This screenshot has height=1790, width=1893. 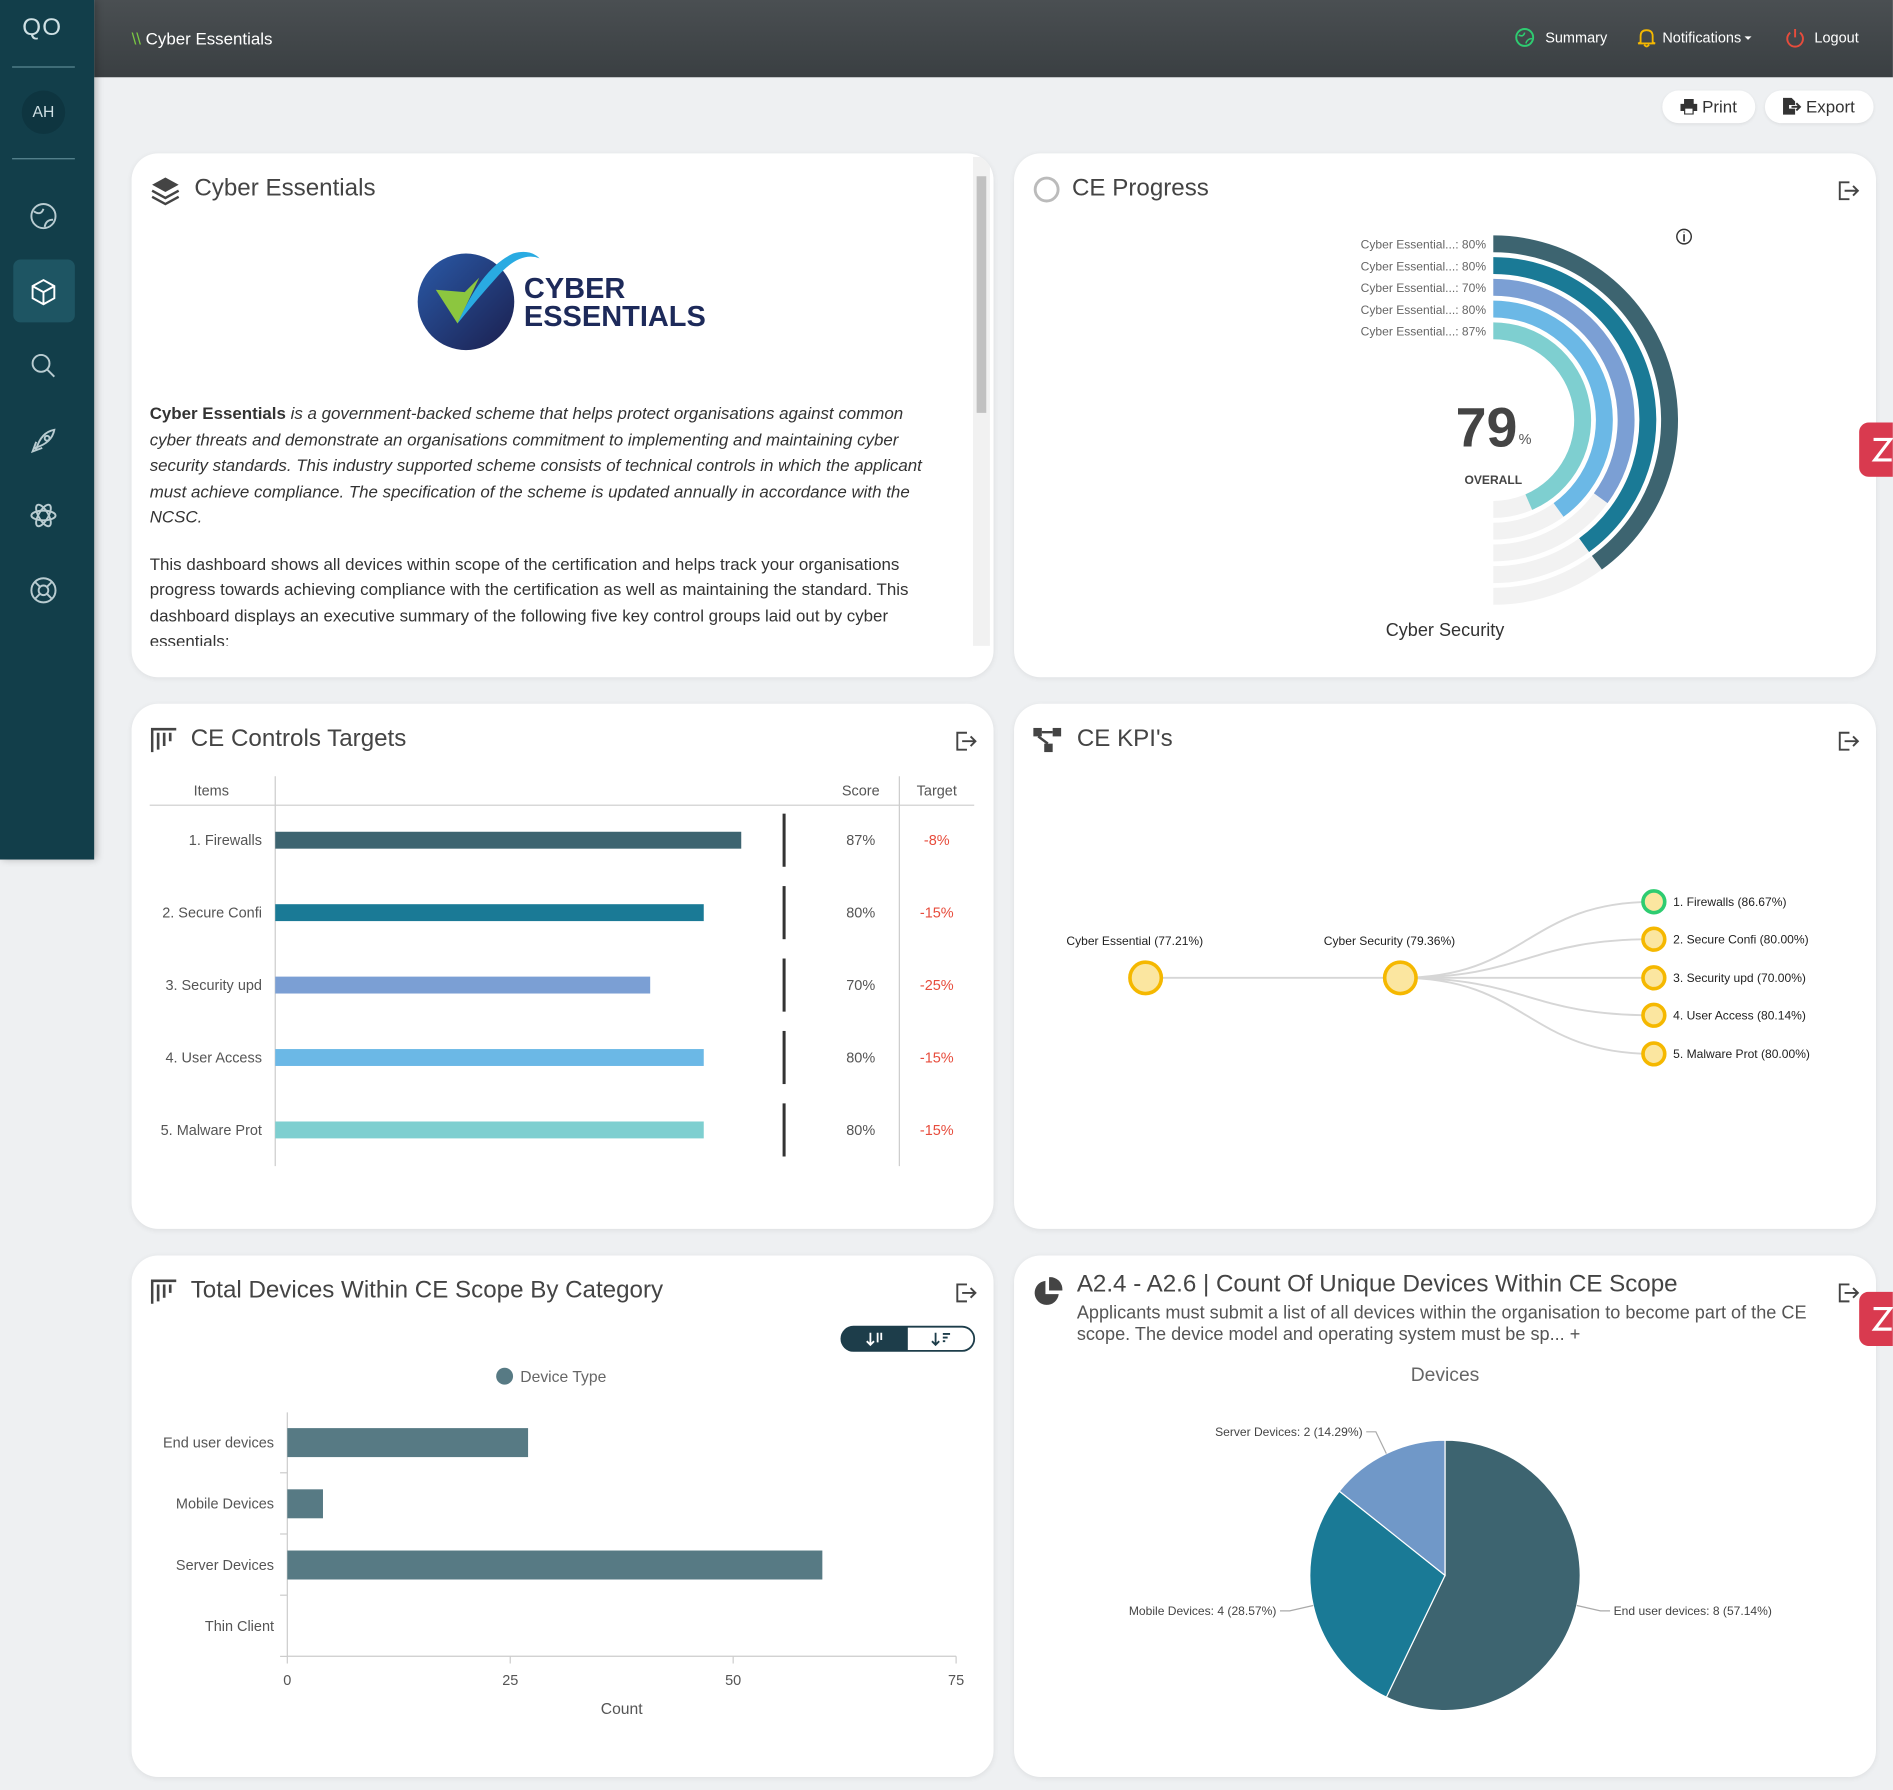 I want to click on node-label: 5. Malware Prot (80.00%), so click(x=1741, y=1054).